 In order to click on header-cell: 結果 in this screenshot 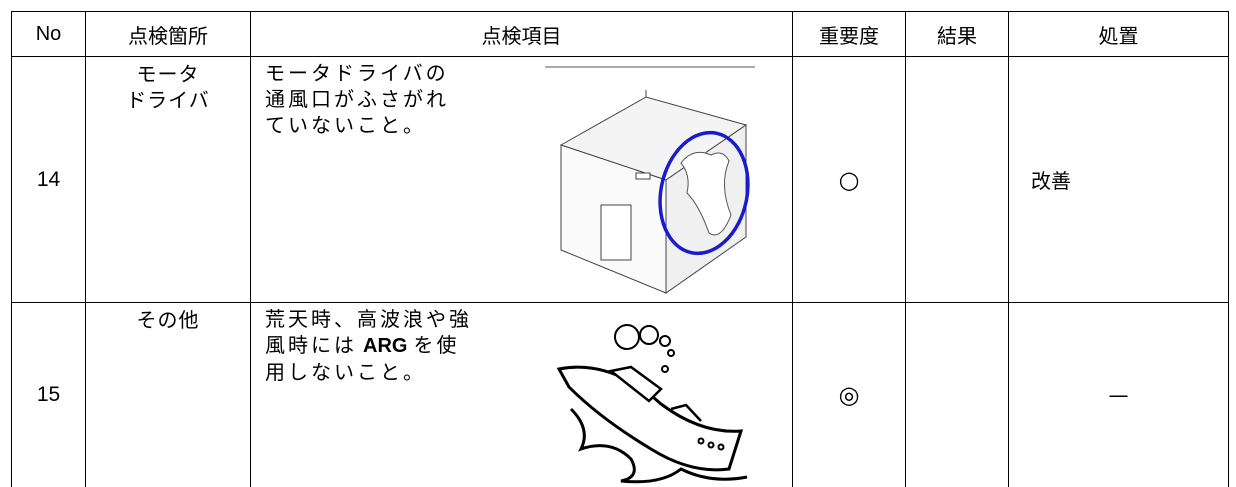, I will do `click(957, 34)`.